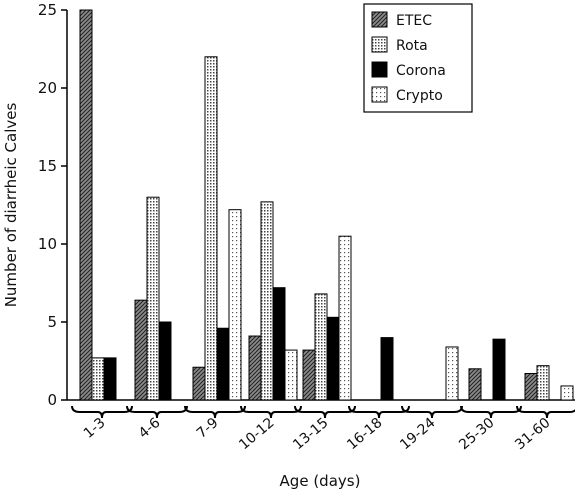 The width and height of the screenshot is (575, 492). Describe the element at coordinates (208, 428) in the screenshot. I see `x-tick-label: 7-9` at that location.